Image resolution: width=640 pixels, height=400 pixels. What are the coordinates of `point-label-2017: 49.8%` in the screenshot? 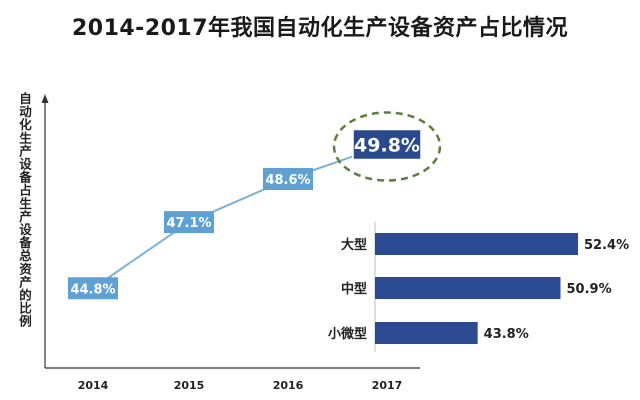 It's located at (387, 144).